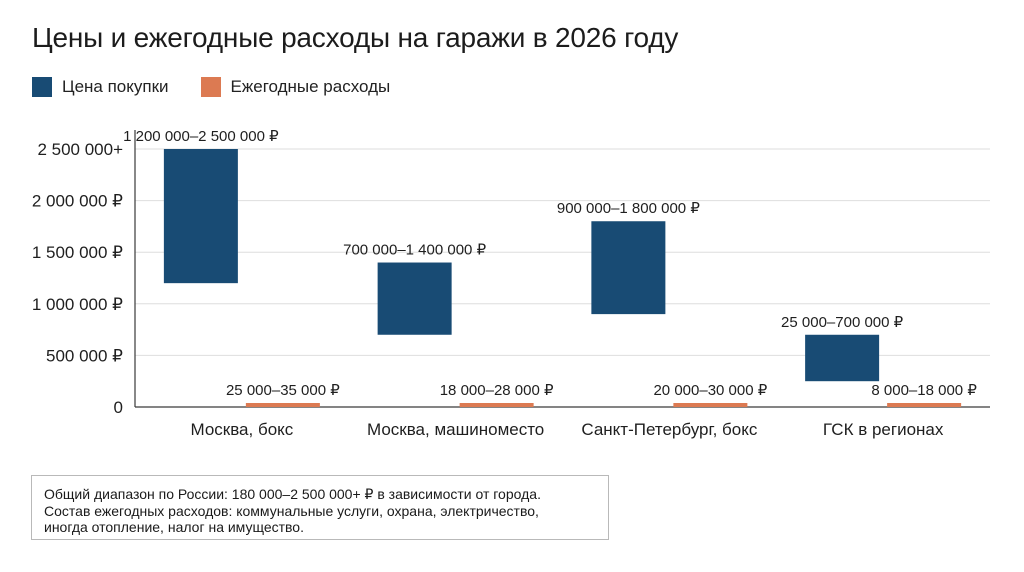 The width and height of the screenshot is (1024, 572). I want to click on purchase-price-label: 25 000–700 000 ₽, so click(842, 322).